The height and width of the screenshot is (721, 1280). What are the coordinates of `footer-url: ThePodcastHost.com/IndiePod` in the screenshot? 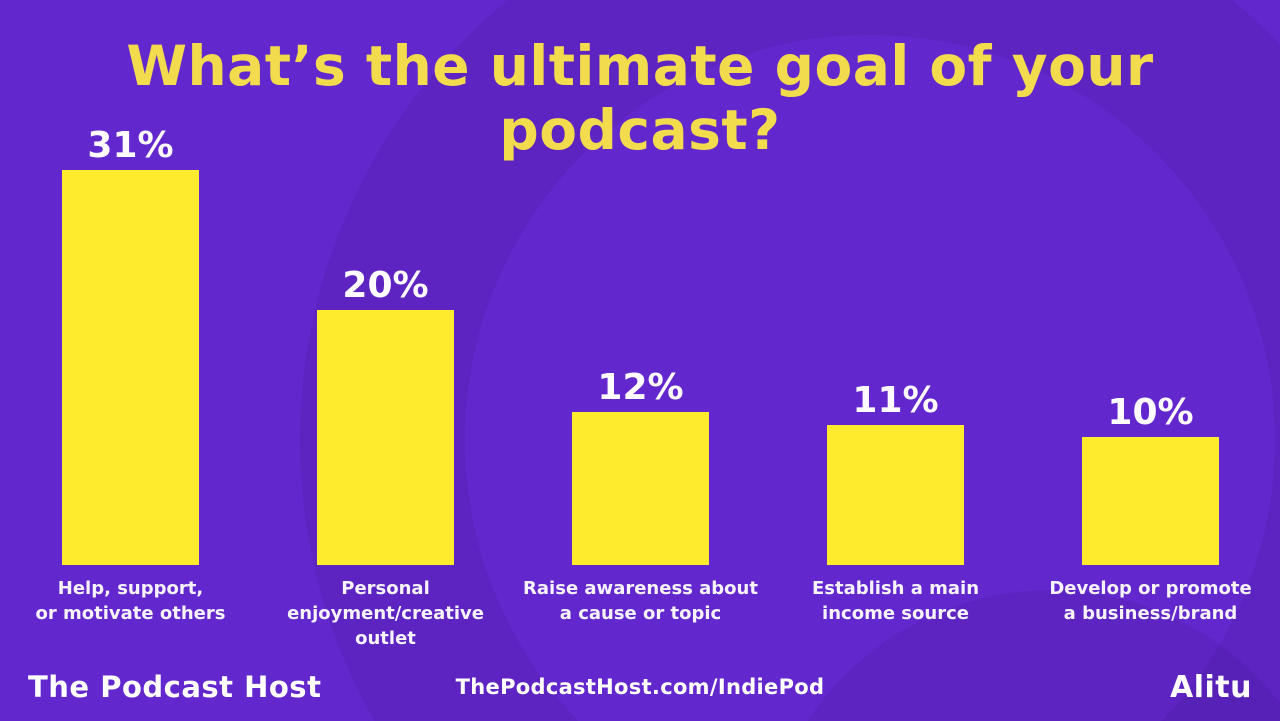 It's located at (640, 687).